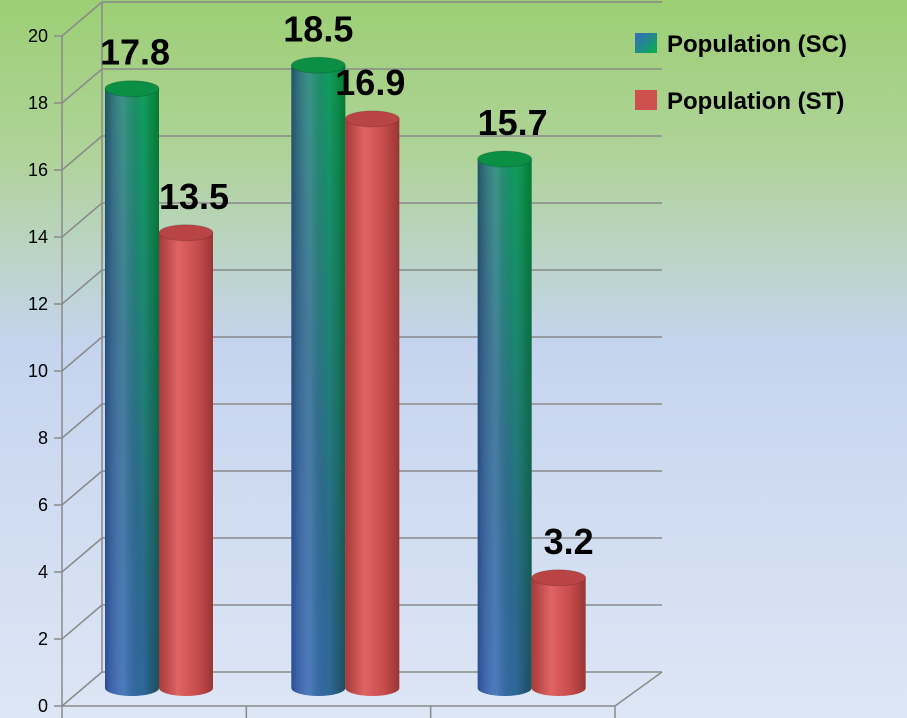 This screenshot has height=718, width=907. I want to click on y-tick-label: 2, so click(43, 639).